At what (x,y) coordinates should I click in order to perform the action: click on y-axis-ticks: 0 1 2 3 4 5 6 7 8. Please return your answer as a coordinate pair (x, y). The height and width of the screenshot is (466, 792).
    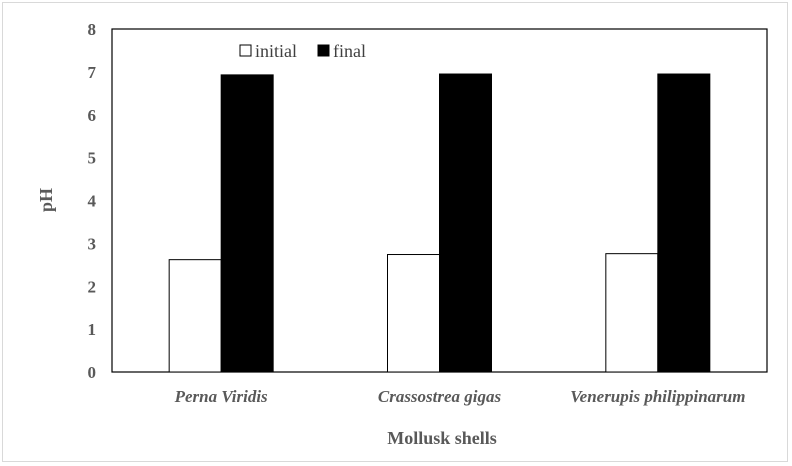
    Looking at the image, I should click on (92, 201).